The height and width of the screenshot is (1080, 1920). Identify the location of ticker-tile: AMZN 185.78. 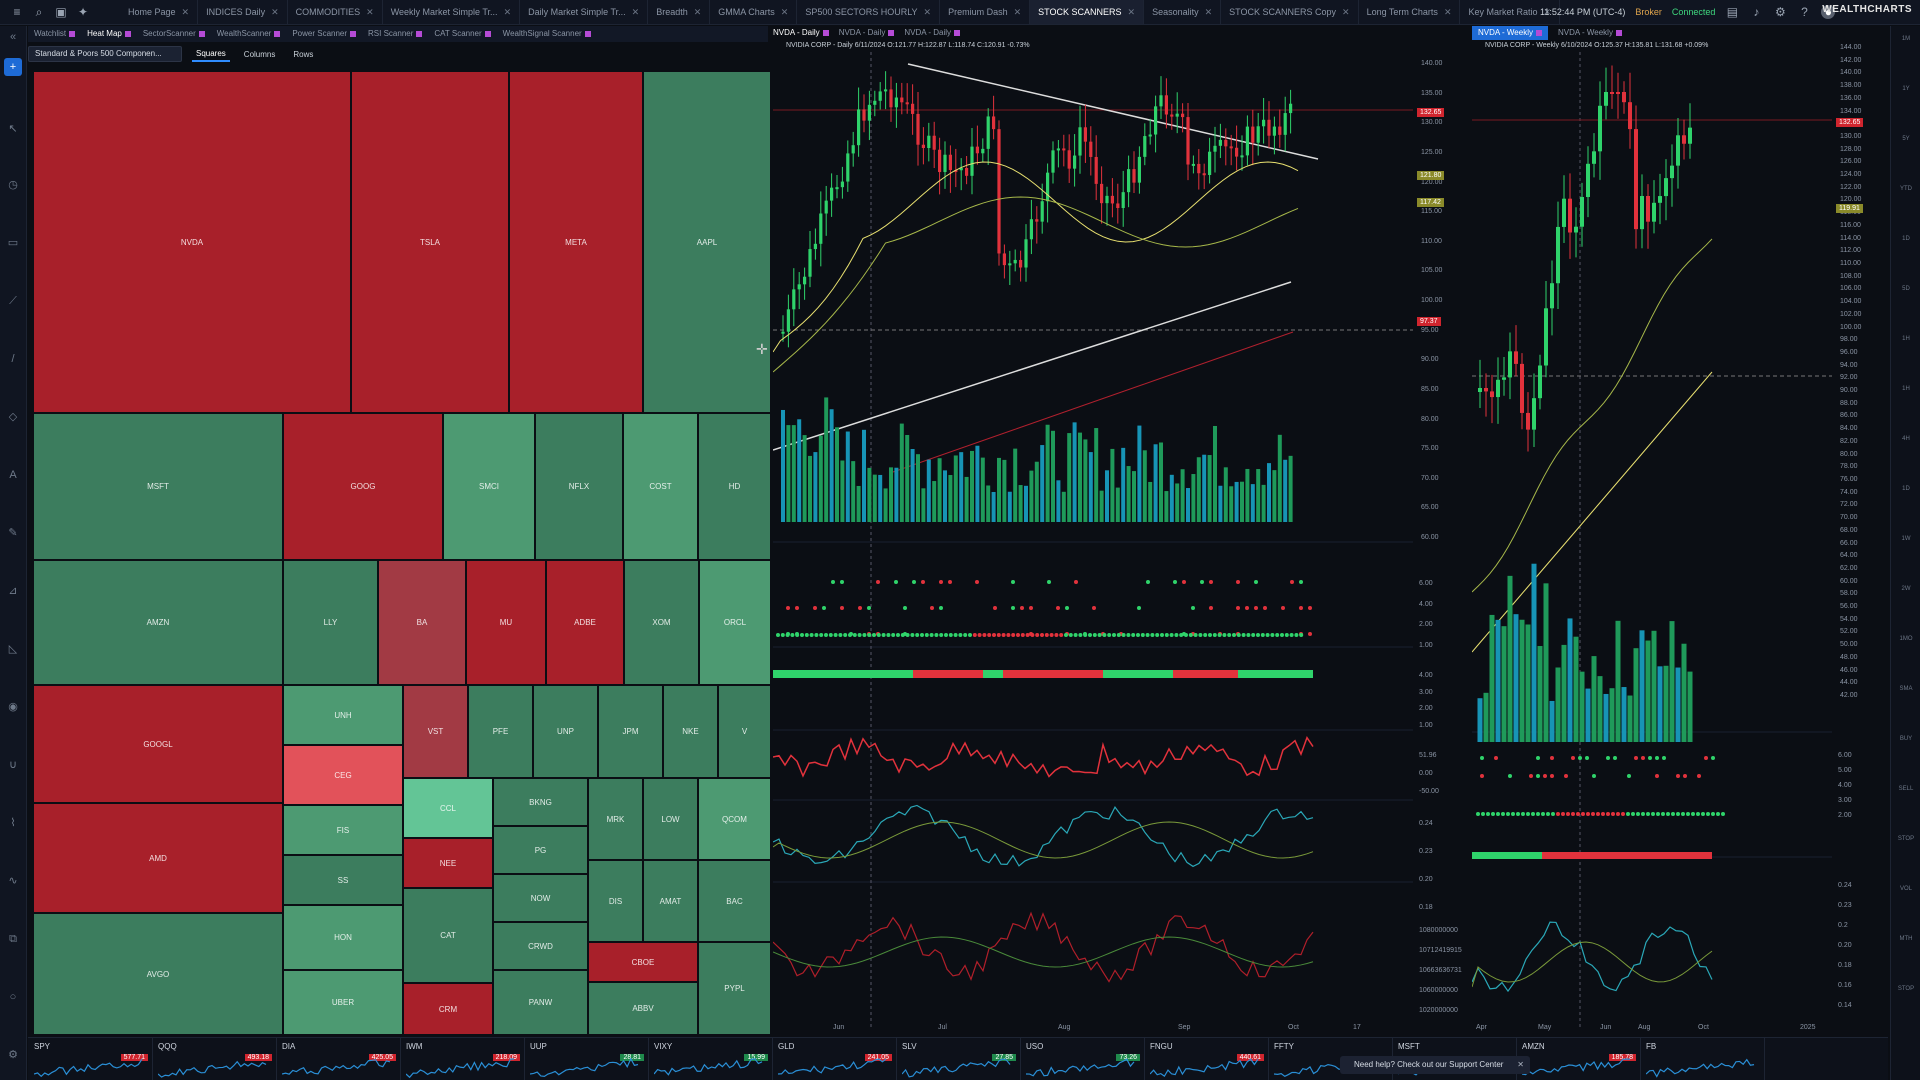
(1578, 1059).